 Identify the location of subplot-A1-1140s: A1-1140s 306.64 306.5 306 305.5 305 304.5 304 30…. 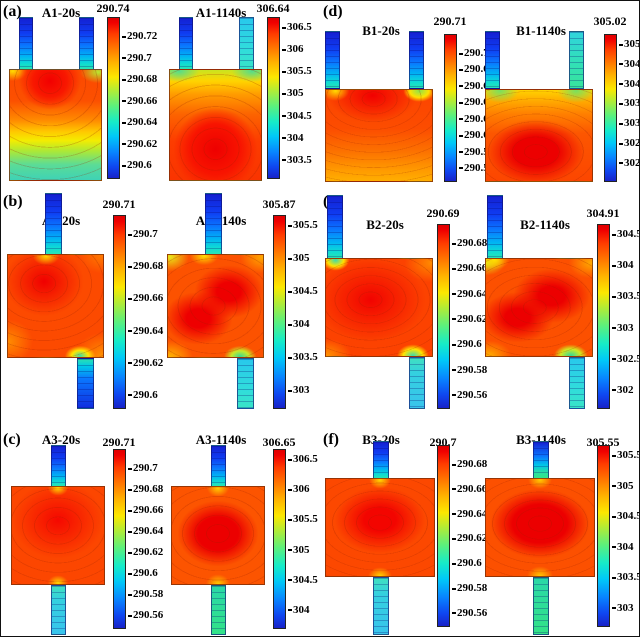
(244, 96).